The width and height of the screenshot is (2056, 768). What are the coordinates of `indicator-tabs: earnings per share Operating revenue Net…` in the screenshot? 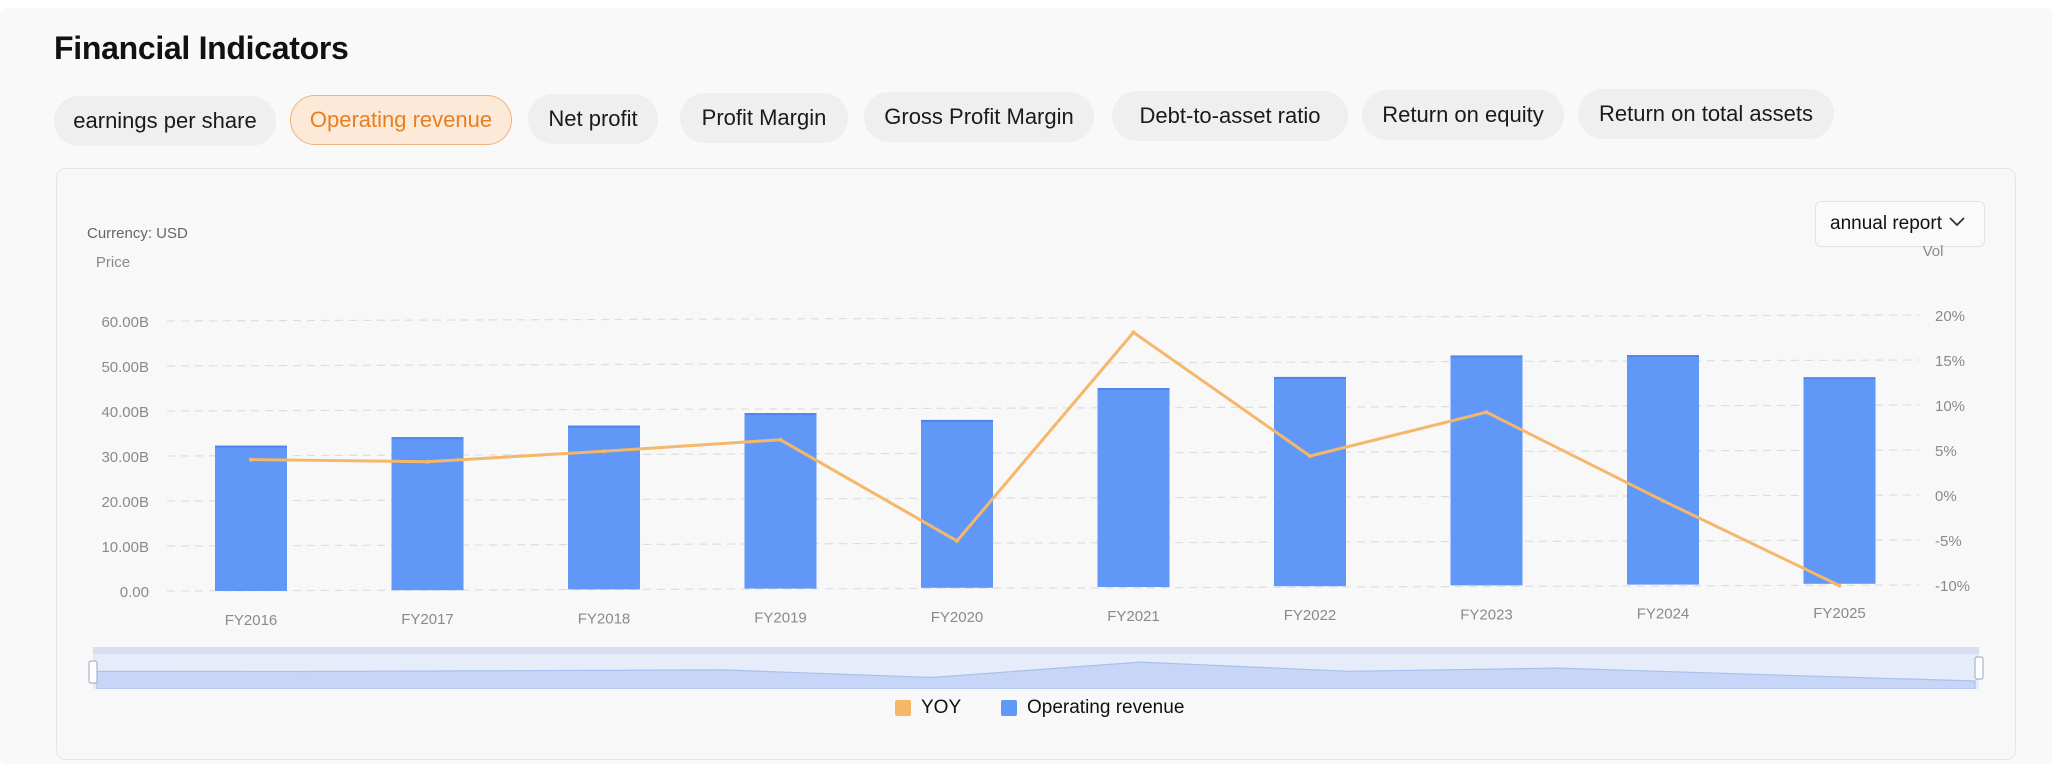 It's located at (1034, 118).